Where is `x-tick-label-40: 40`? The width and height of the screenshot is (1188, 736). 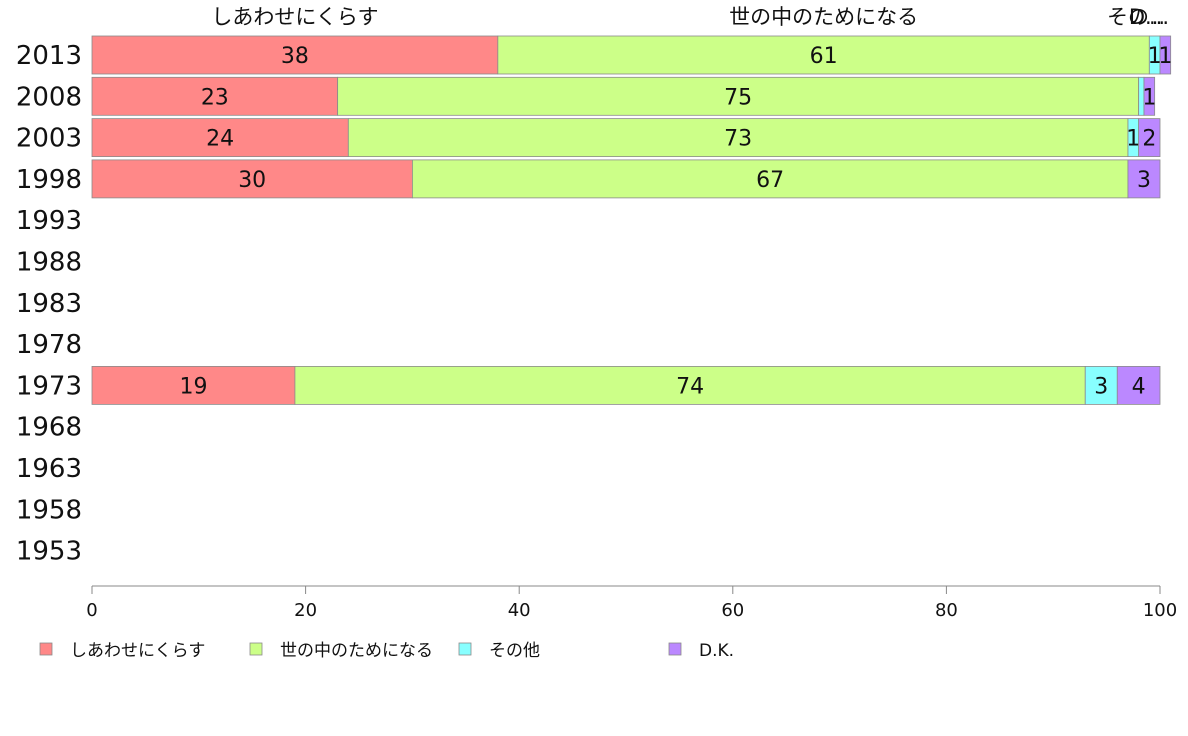 x-tick-label-40: 40 is located at coordinates (519, 610).